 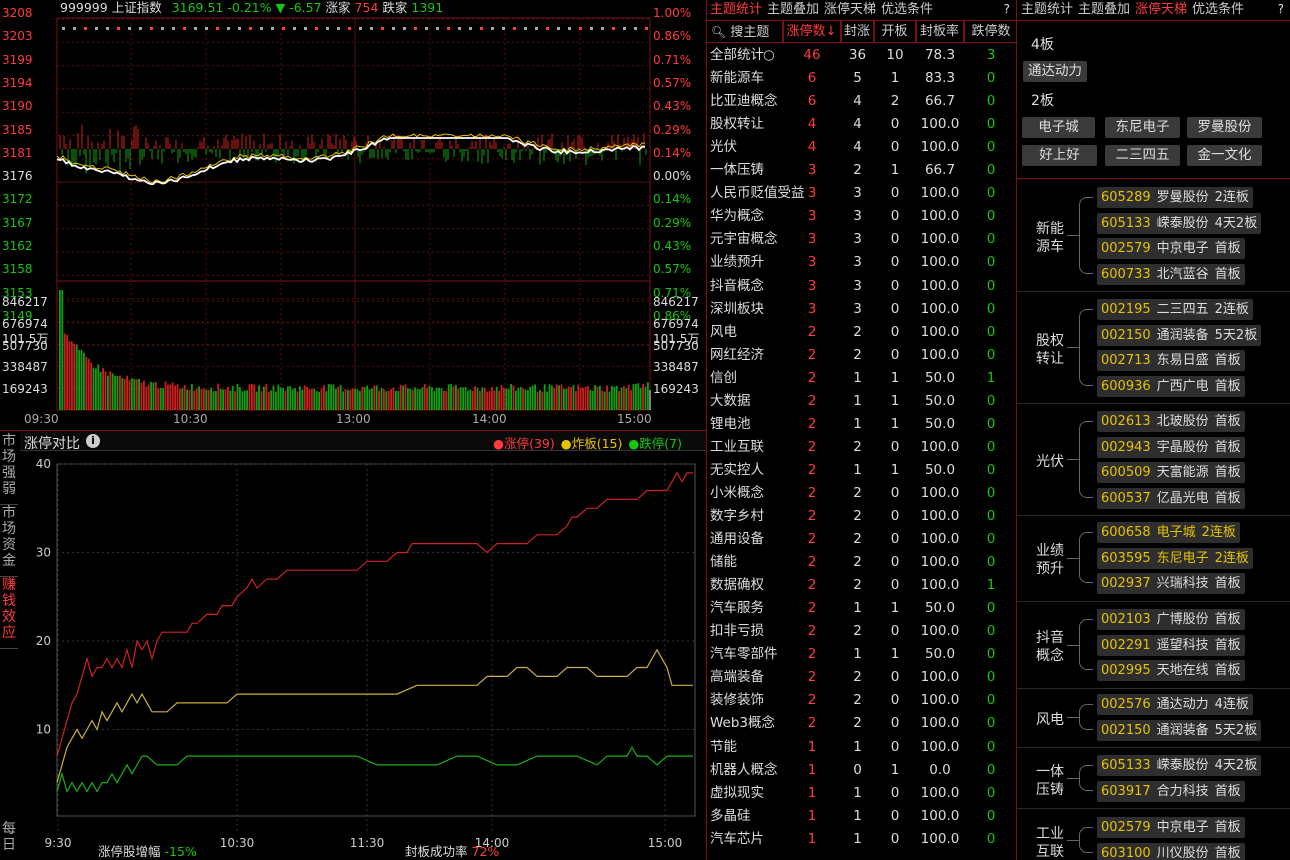 I want to click on col-sealed: 封涨, so click(x=857, y=32).